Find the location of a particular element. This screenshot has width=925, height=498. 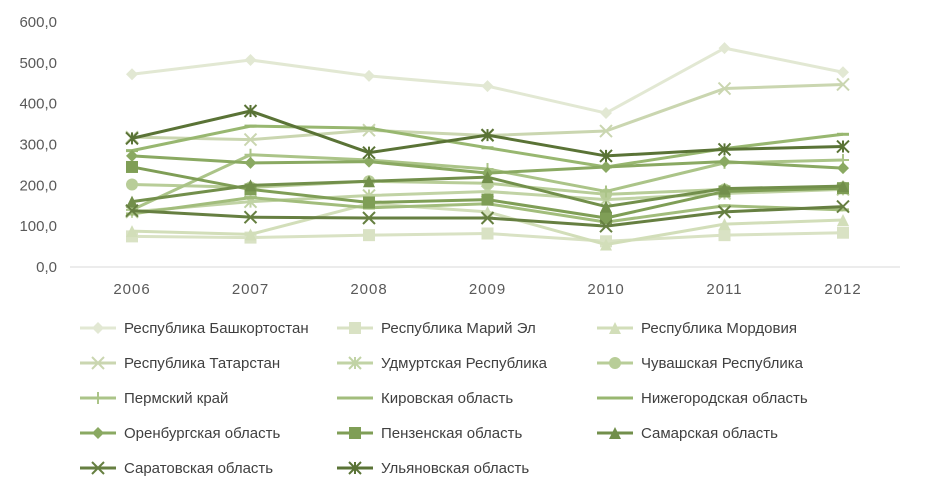

legend-item: Республика Башкортостан is located at coordinates (194, 328).